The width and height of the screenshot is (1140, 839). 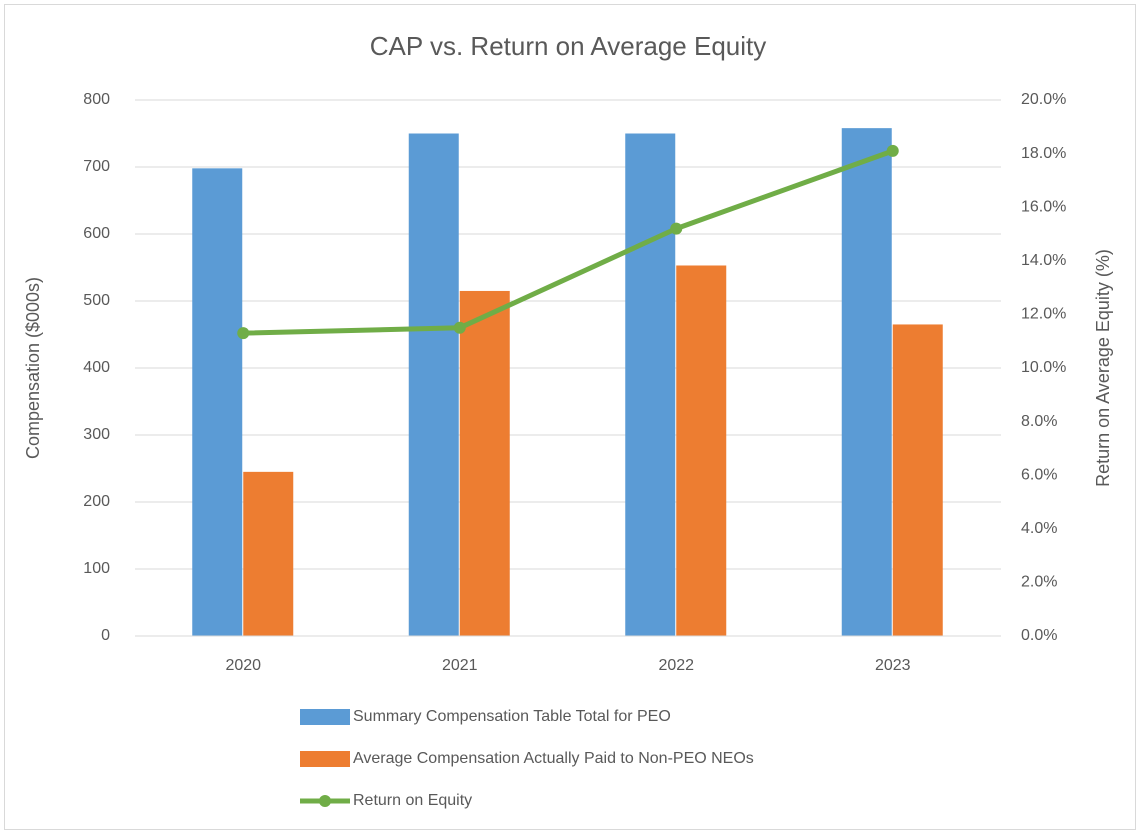 What do you see at coordinates (1043, 206) in the screenshot?
I see `y2-tick-label: 16.0%` at bounding box center [1043, 206].